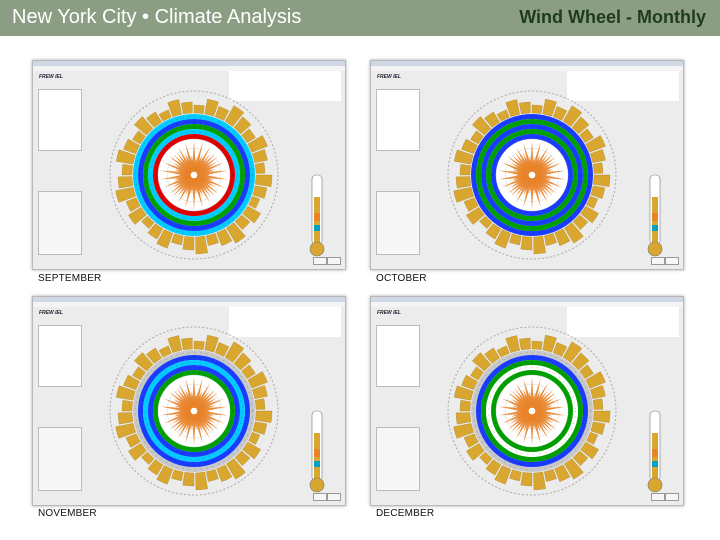 The height and width of the screenshot is (540, 720). What do you see at coordinates (398, 356) in the screenshot?
I see `legend-panel` at bounding box center [398, 356].